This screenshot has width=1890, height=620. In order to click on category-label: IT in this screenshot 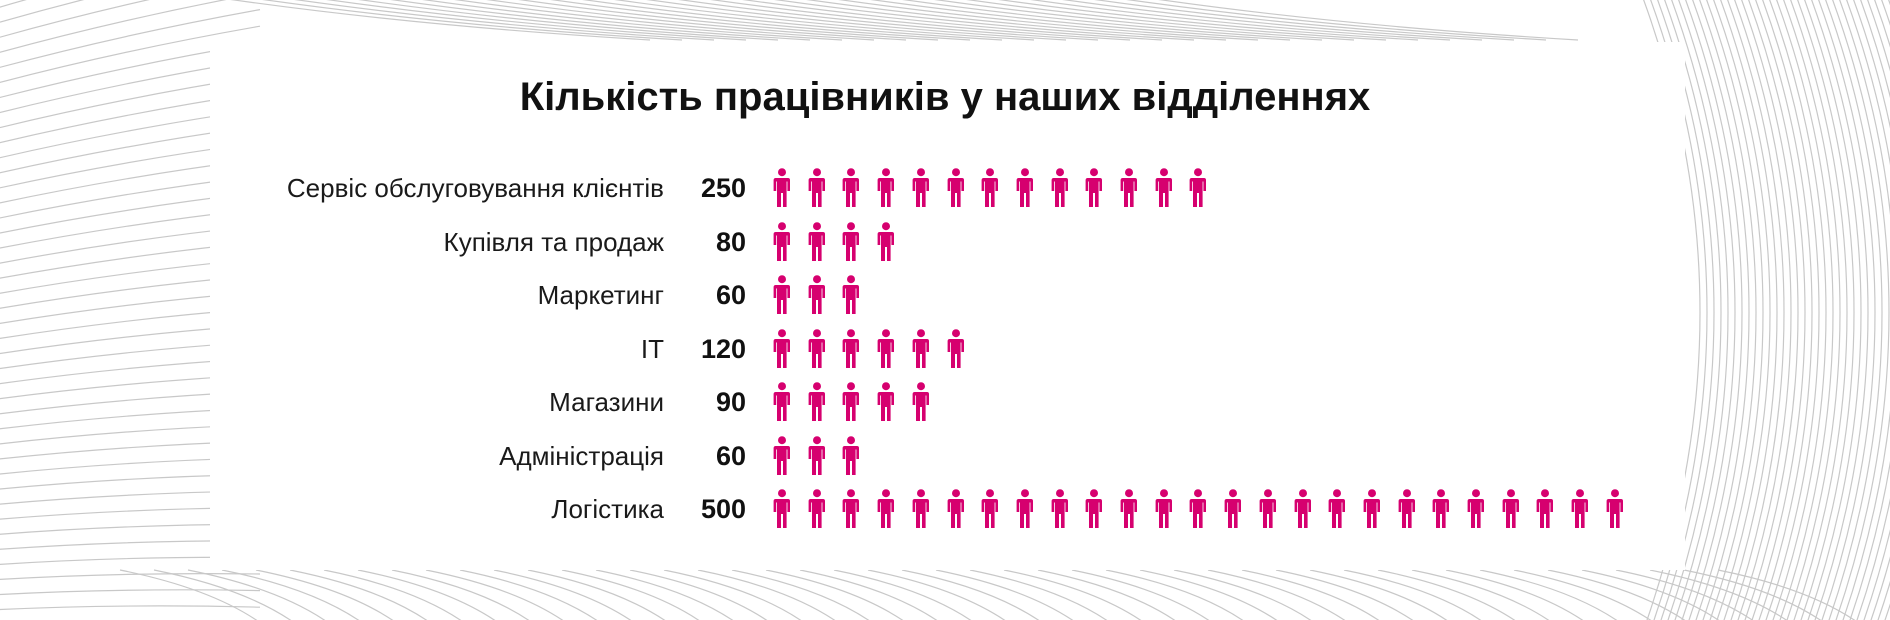, I will do `click(652, 348)`.